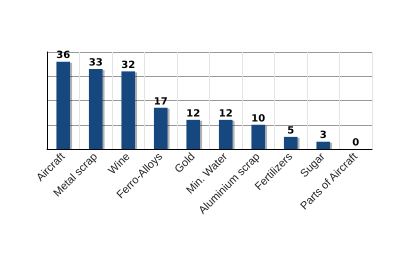 The image size is (400, 280). What do you see at coordinates (356, 143) in the screenshot?
I see `data-label: 0` at bounding box center [356, 143].